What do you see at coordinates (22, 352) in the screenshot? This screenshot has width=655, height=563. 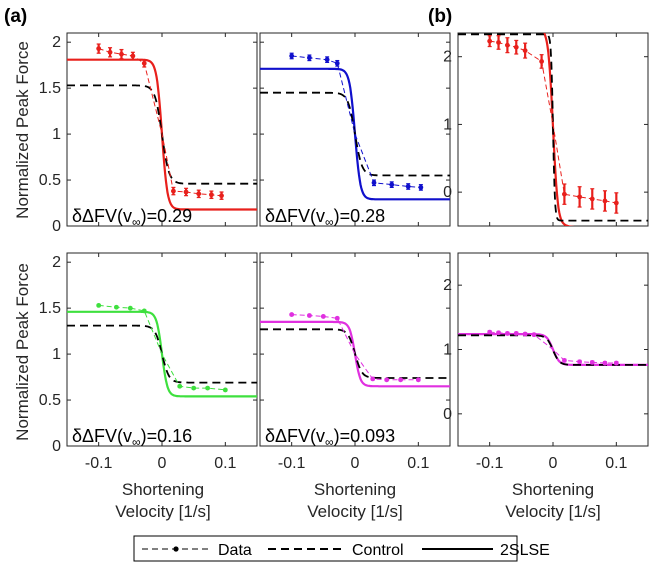 I see `y-axis-label-bottom: Normalized Peak Force` at bounding box center [22, 352].